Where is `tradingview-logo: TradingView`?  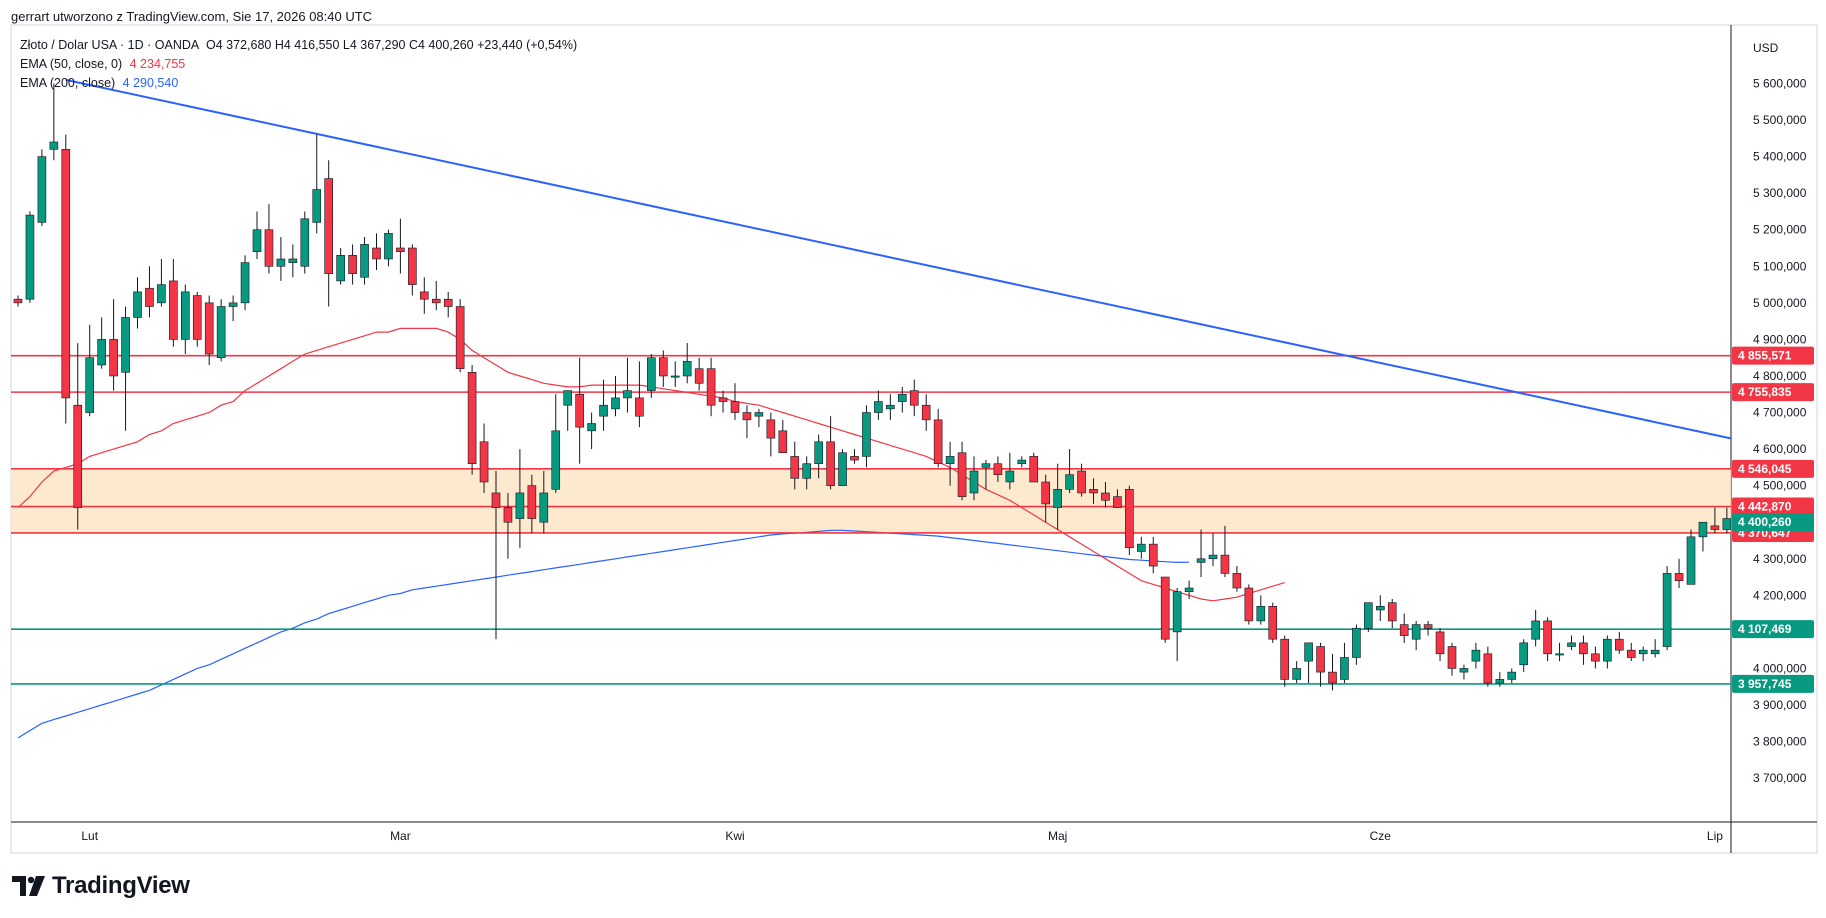
tradingview-logo: TradingView is located at coordinates (101, 886).